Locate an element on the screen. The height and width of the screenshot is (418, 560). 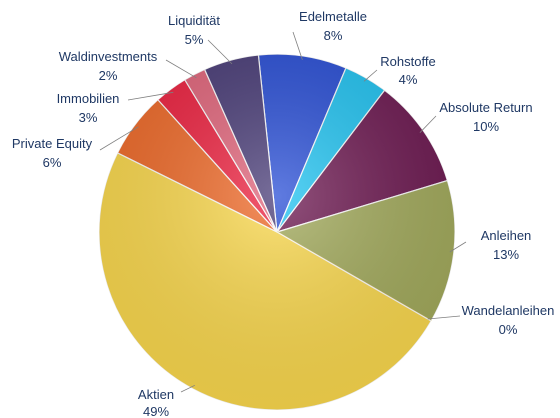
leader-line-liquidität is located at coordinates (220, 52).